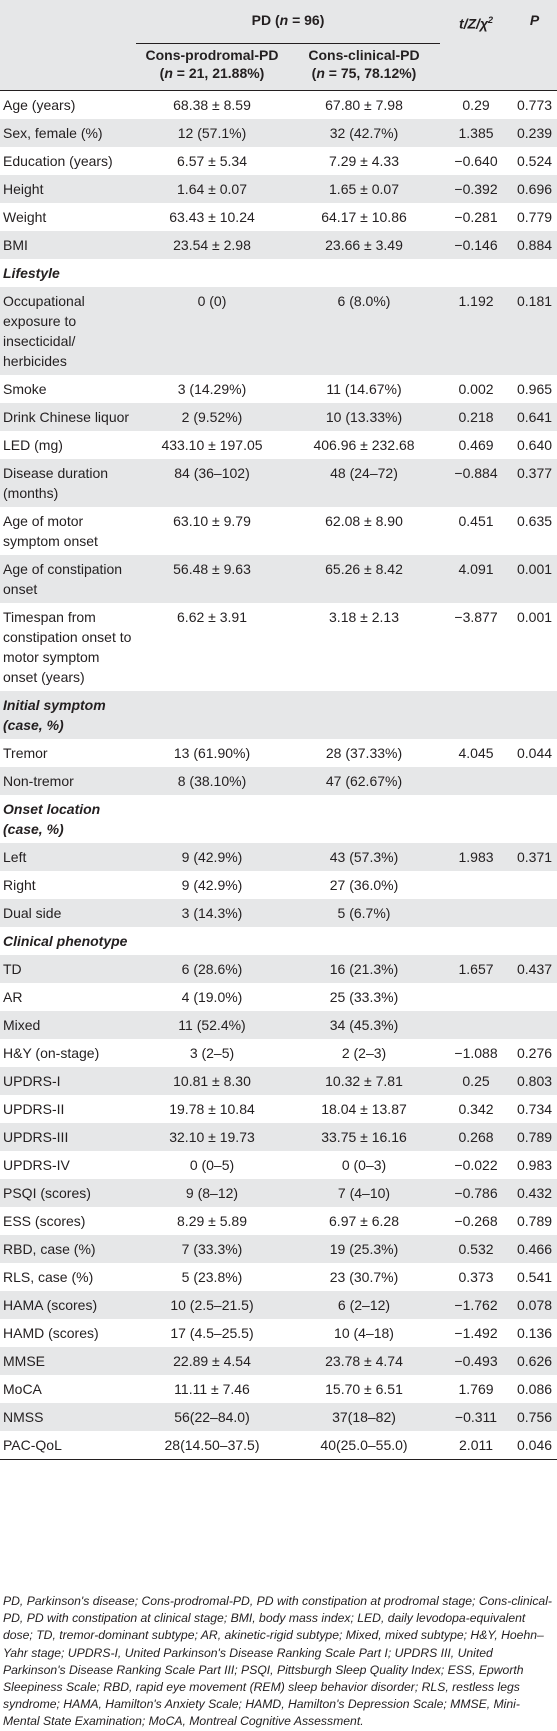  What do you see at coordinates (364, 1333) in the screenshot?
I see `group2-value: 10 (4–18)` at bounding box center [364, 1333].